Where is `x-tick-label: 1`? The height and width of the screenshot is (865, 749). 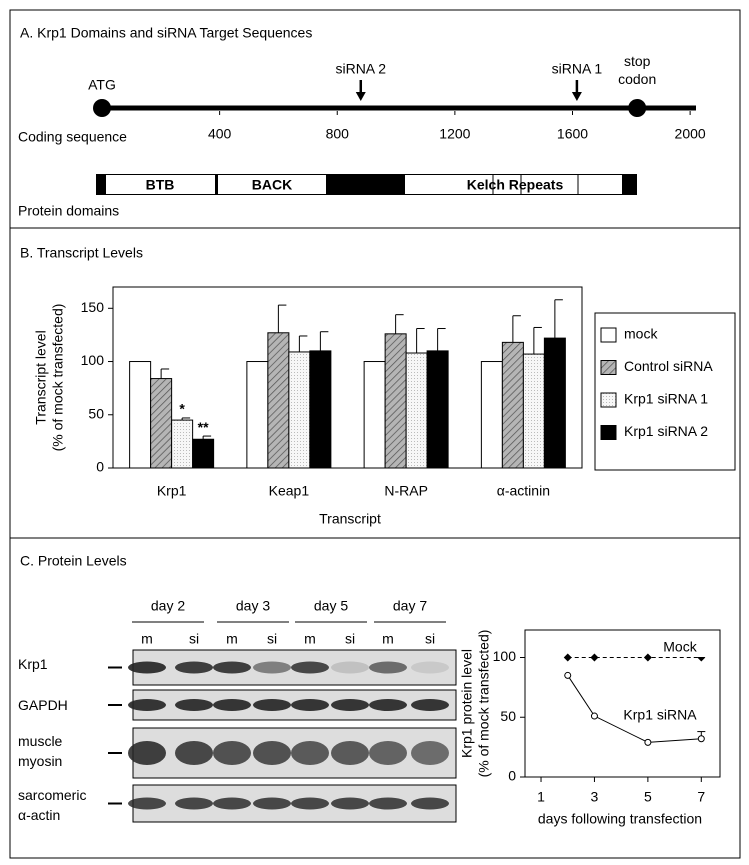
x-tick-label: 1 is located at coordinates (541, 797).